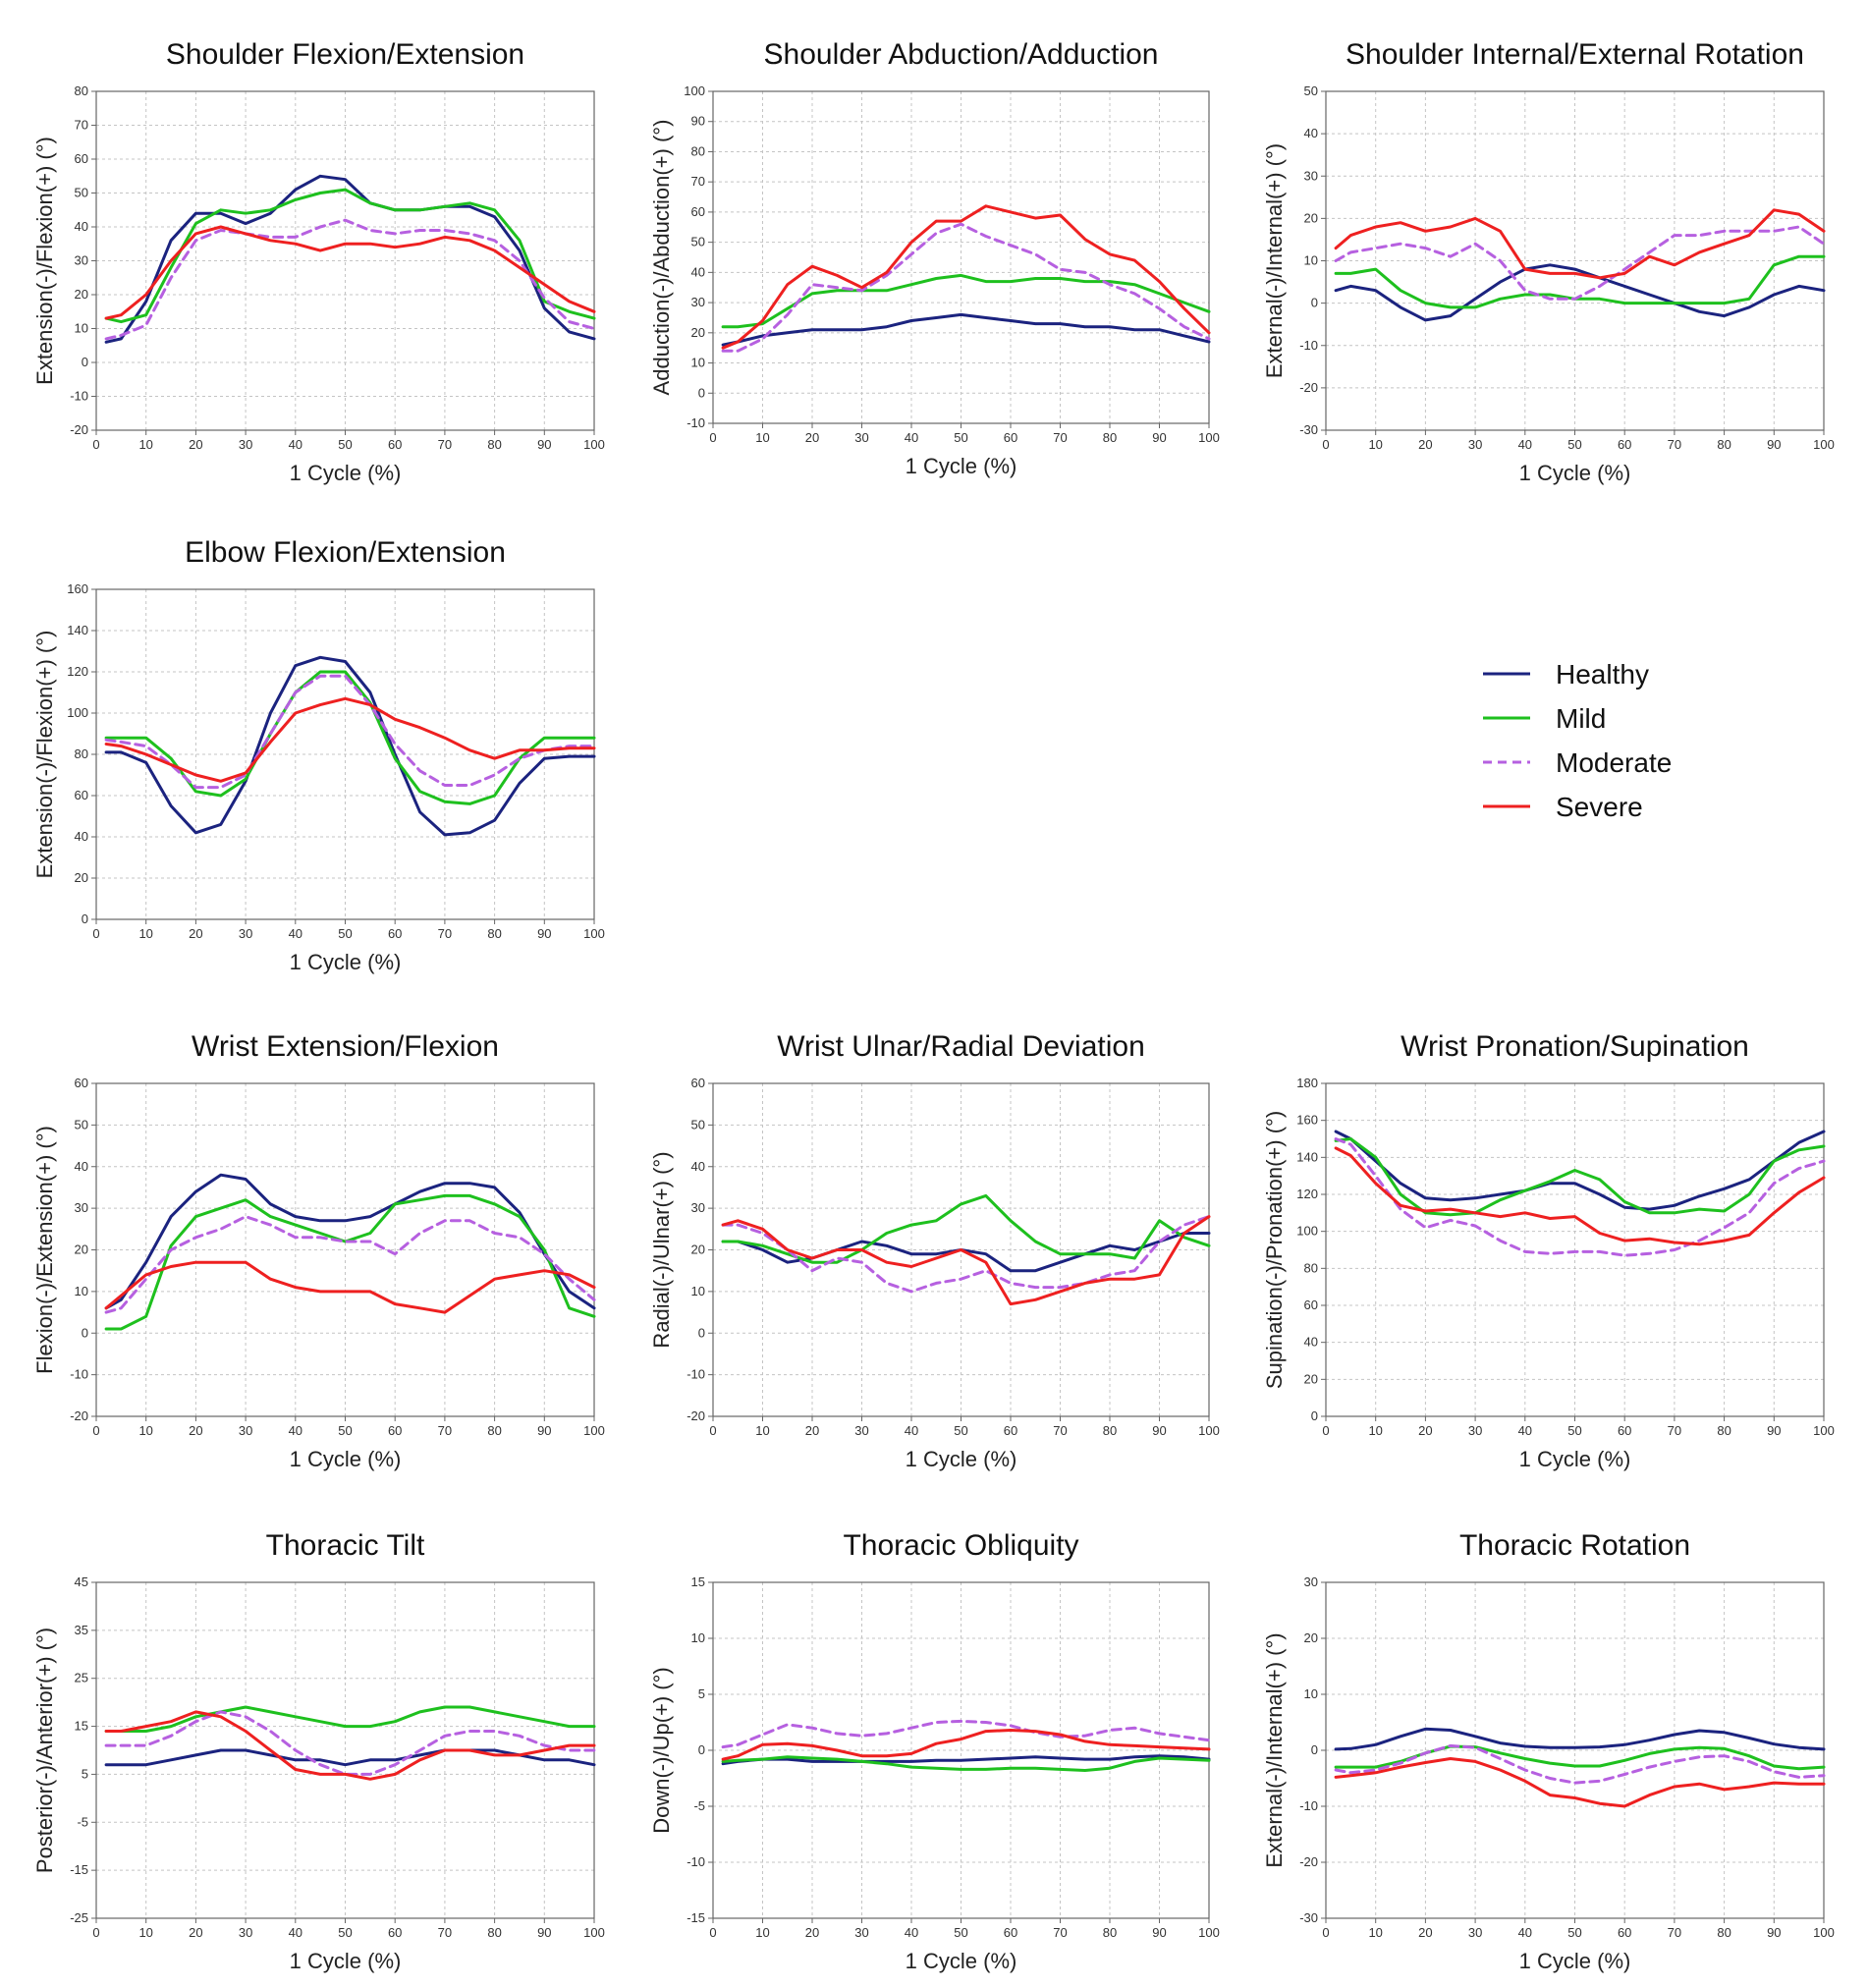 Image resolution: width=1868 pixels, height=1988 pixels. I want to click on thoracic-rotation-y-axis-label: External(-)/Internal(+) (°), so click(1274, 1749).